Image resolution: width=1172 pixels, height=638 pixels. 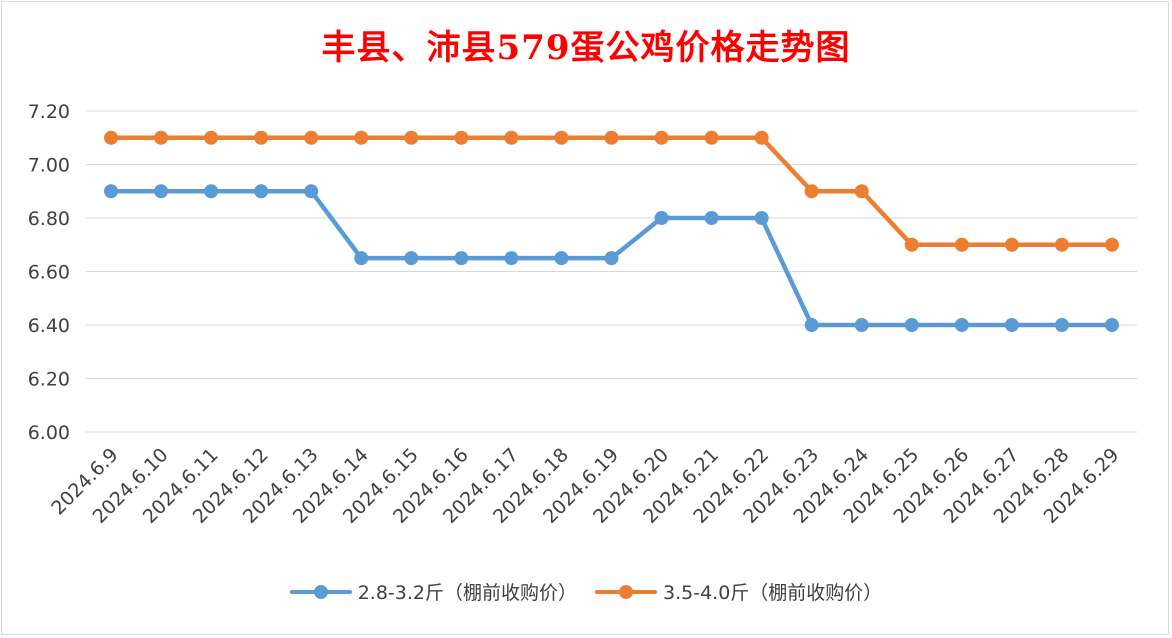 I want to click on y-tick-label: 6.40, so click(x=49, y=326).